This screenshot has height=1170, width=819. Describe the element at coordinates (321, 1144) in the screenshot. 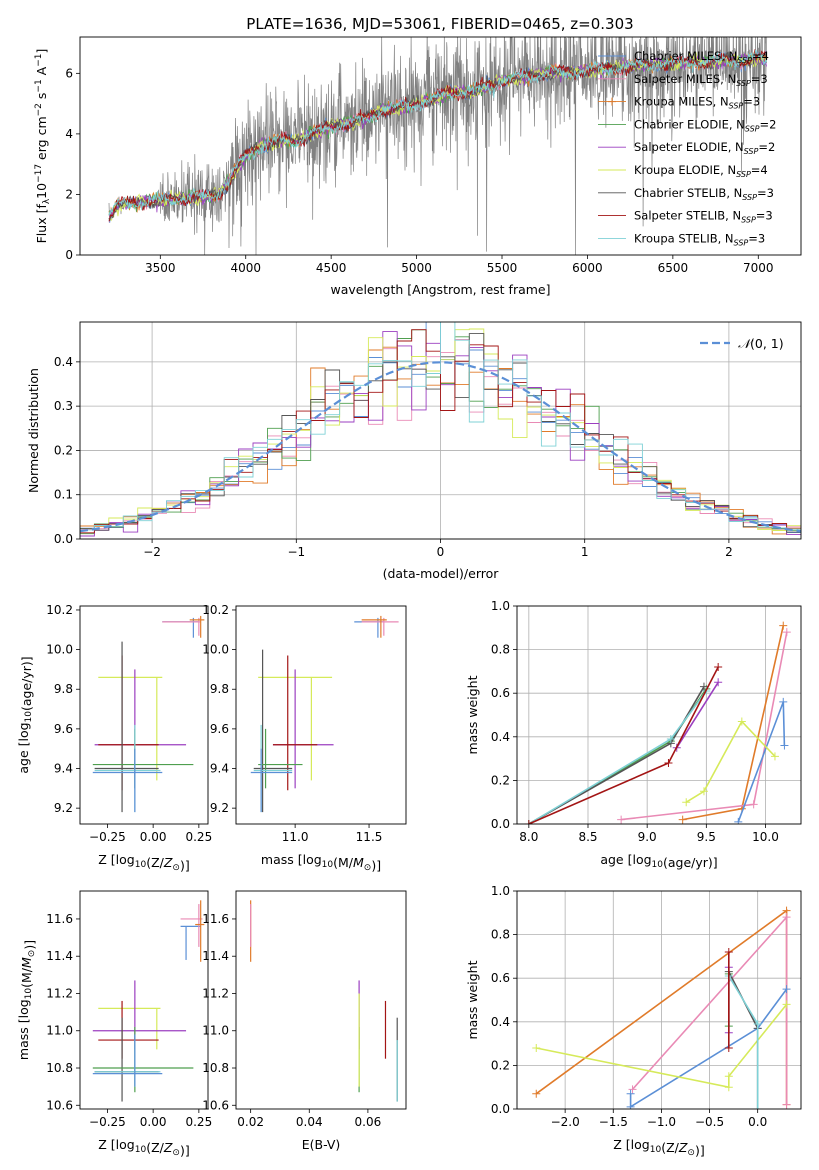

I see `x-axis-label: E(B-V)` at that location.